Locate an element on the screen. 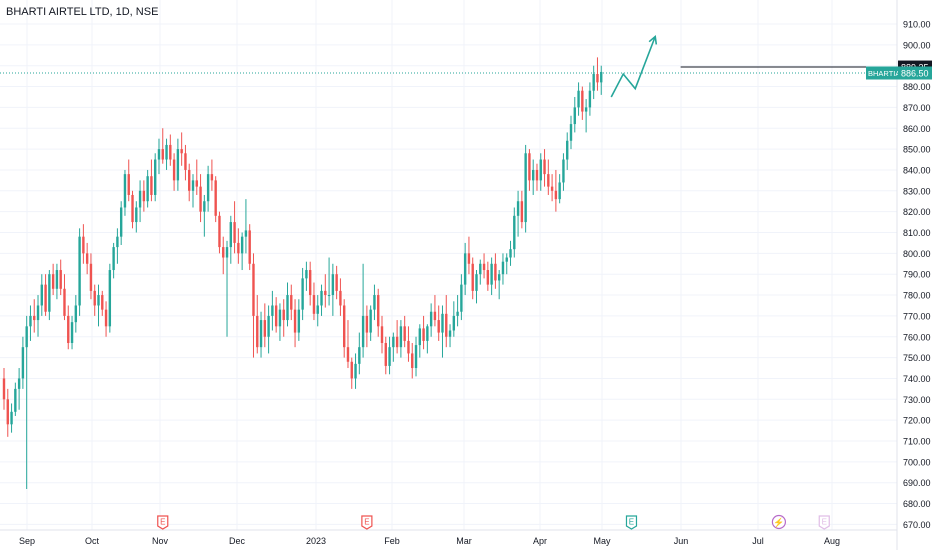 The image size is (932, 555). y-tick-label: 740.00 is located at coordinates (917, 379).